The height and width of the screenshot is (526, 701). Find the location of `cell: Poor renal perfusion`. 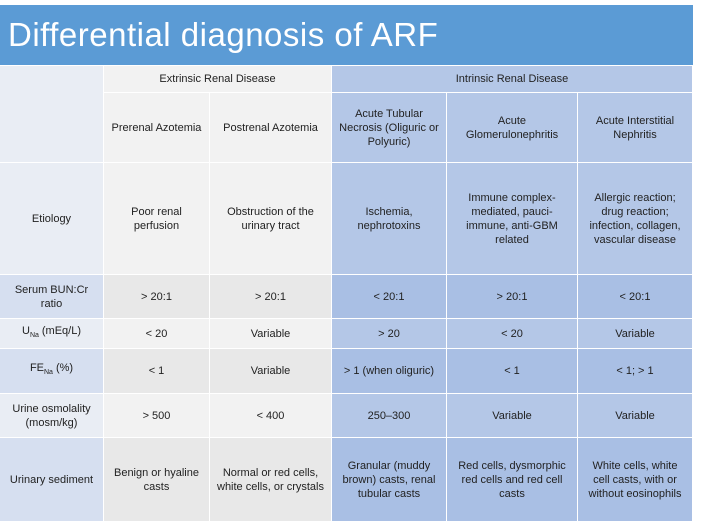

cell: Poor renal perfusion is located at coordinates (157, 219).